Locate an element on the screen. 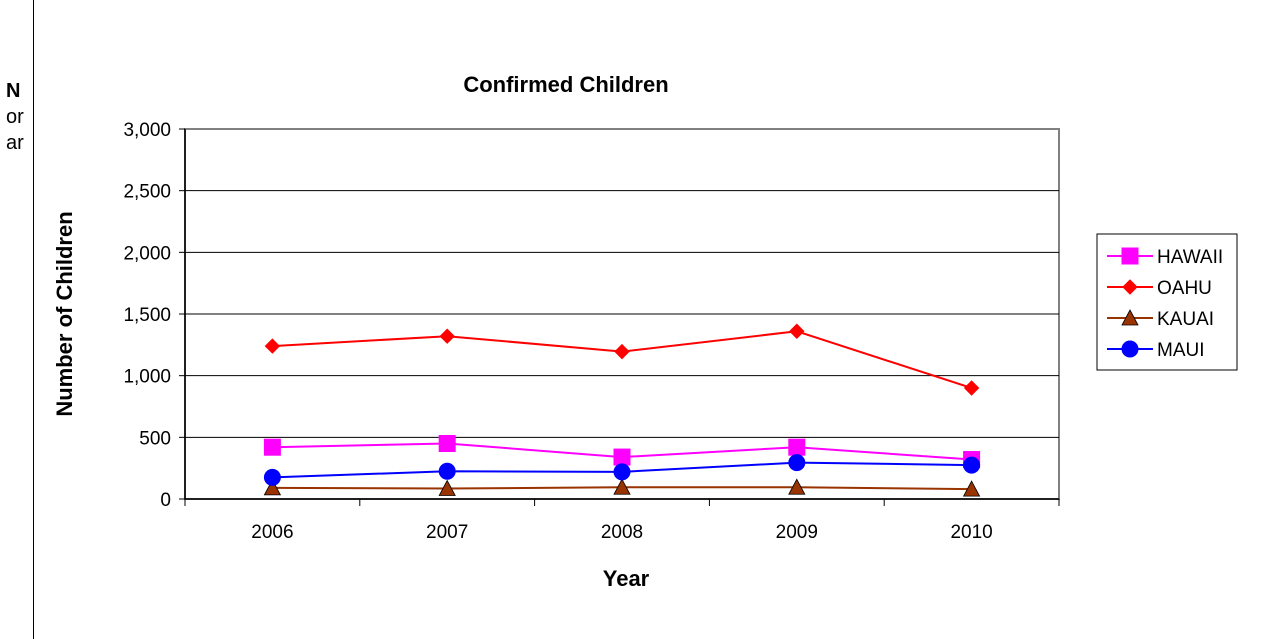 This screenshot has width=1280, height=639. background-fragment-1: N is located at coordinates (13, 91).